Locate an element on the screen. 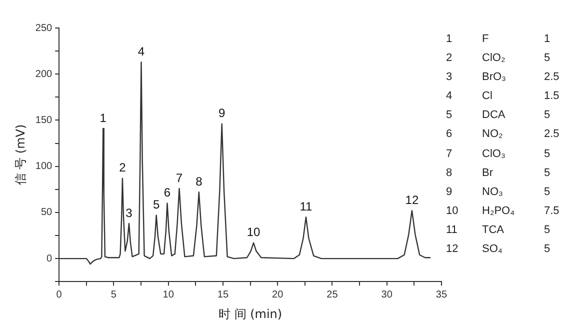 The height and width of the screenshot is (330, 587). text: 3 BrO₃ 2.5 is located at coordinates (503, 77).